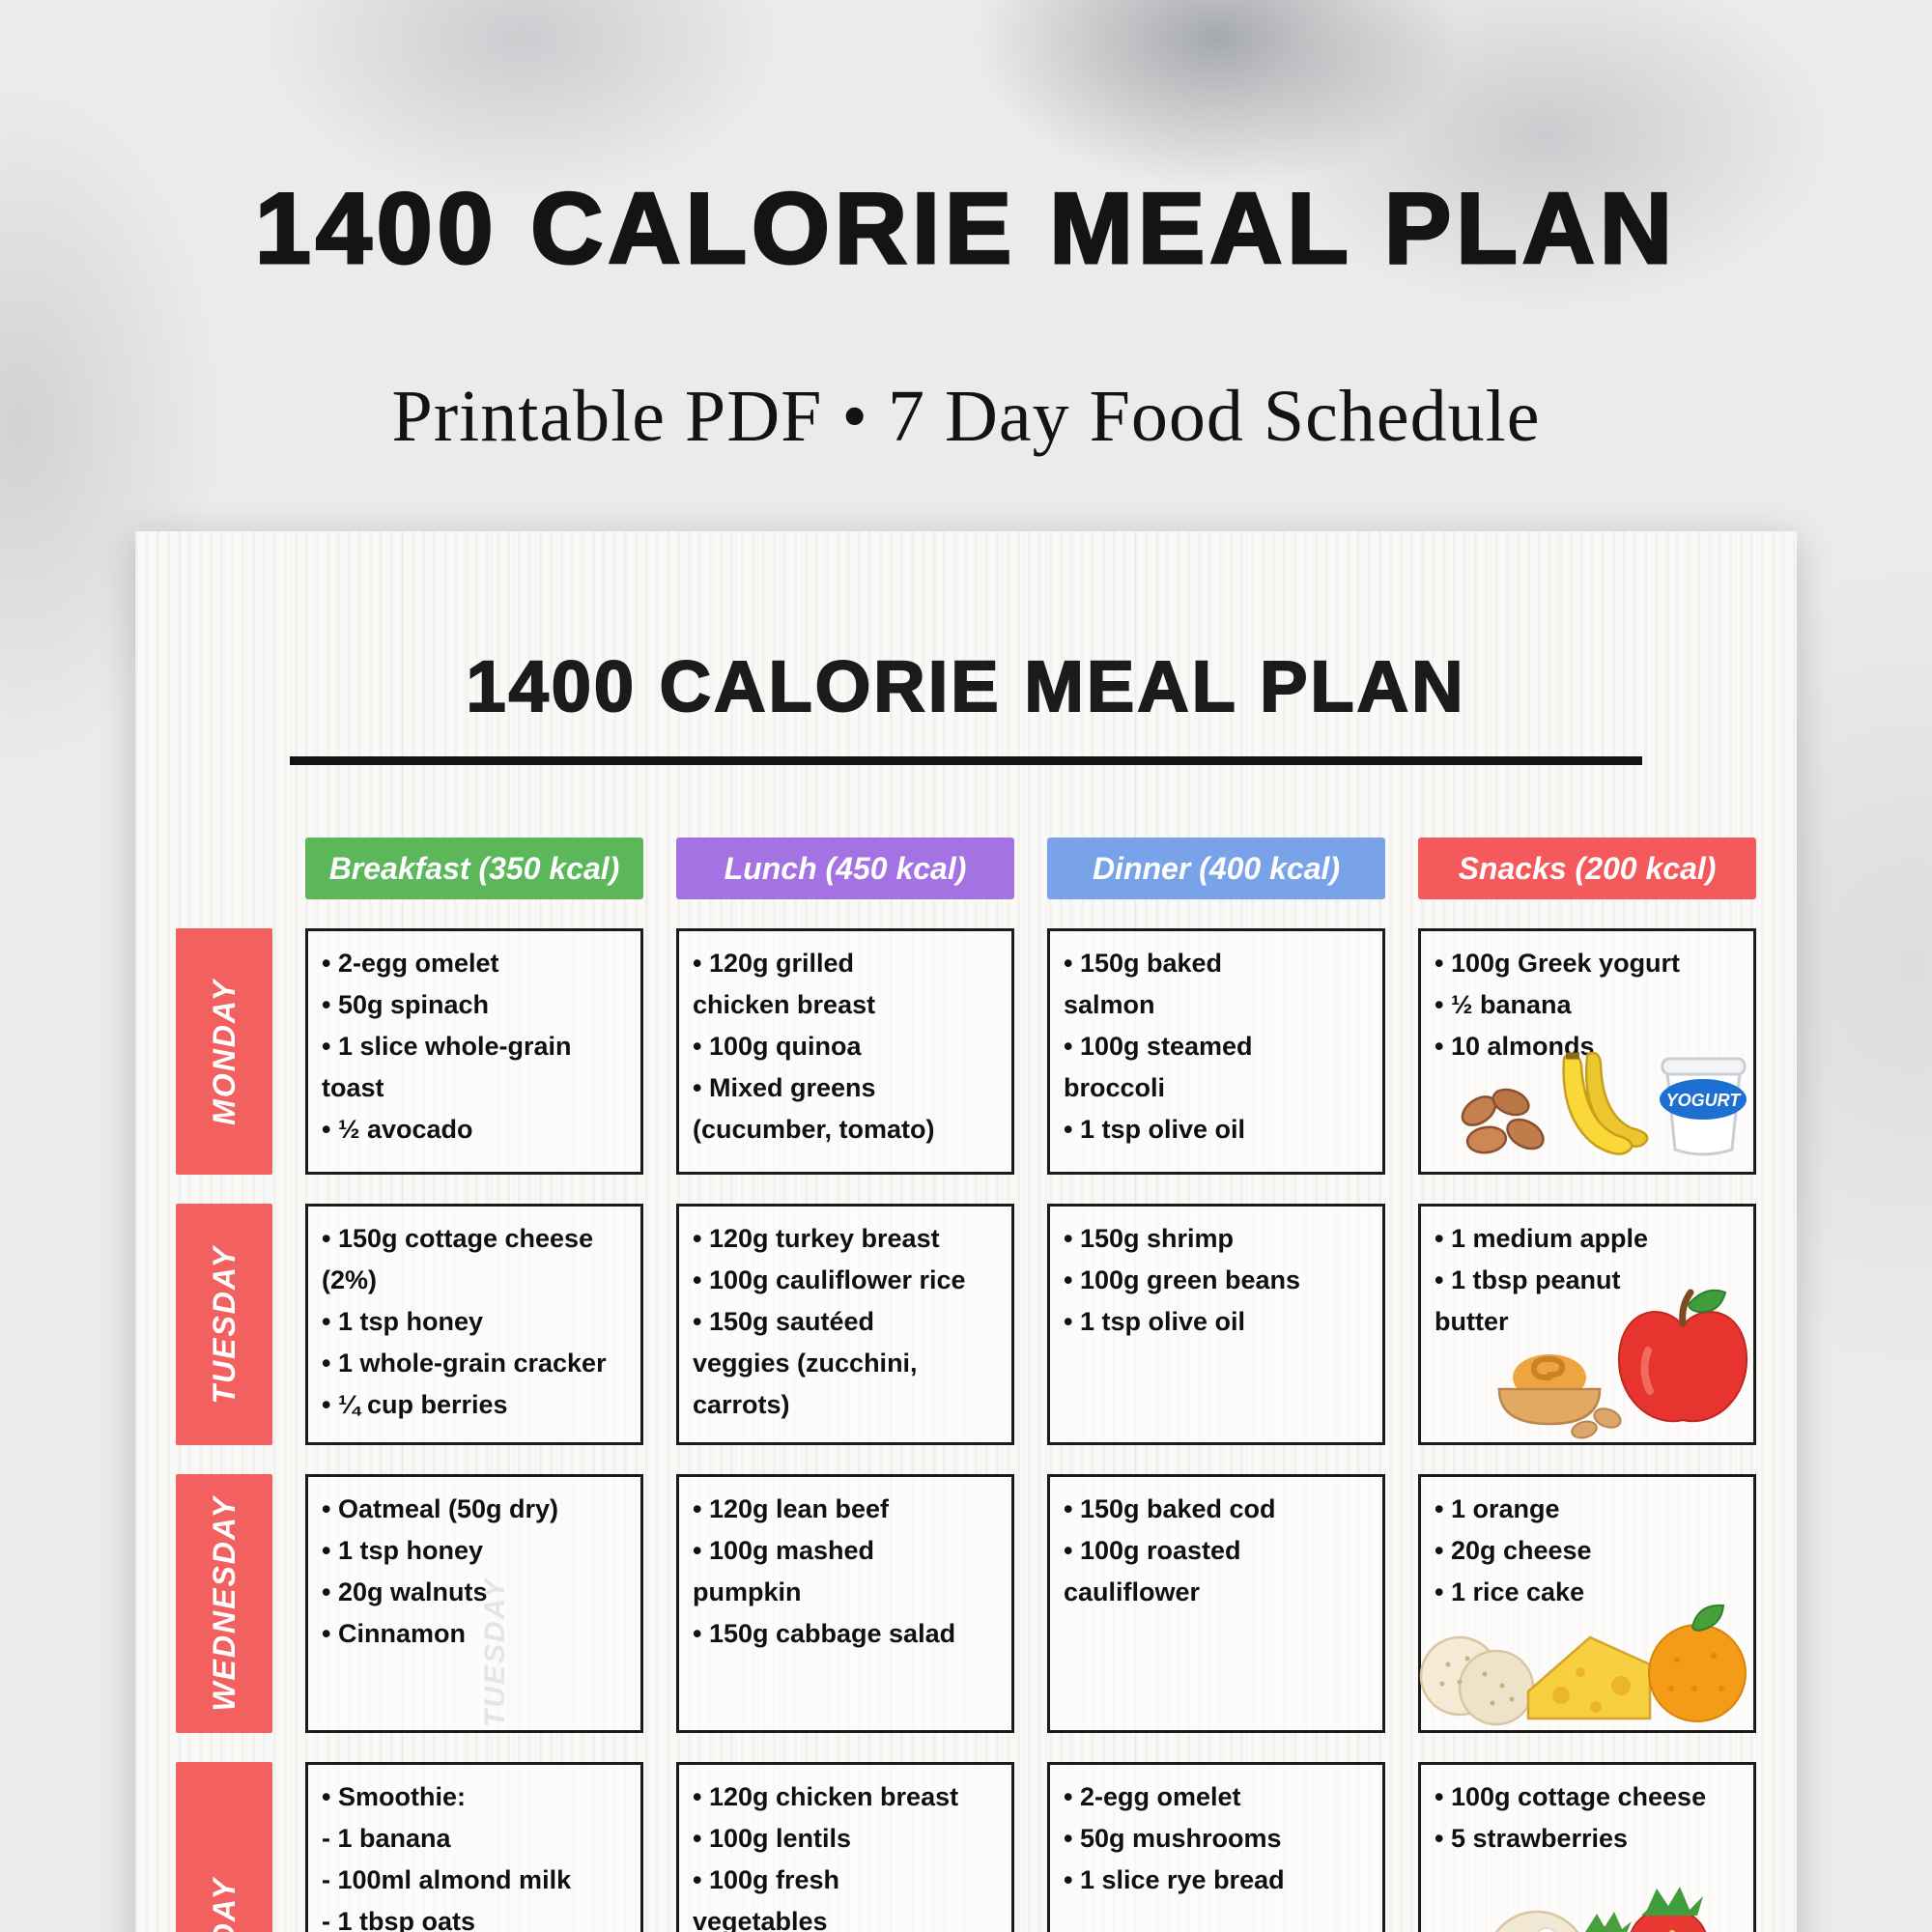 Image resolution: width=1932 pixels, height=1932 pixels. I want to click on rice-cakes-icon, so click(1477, 1680).